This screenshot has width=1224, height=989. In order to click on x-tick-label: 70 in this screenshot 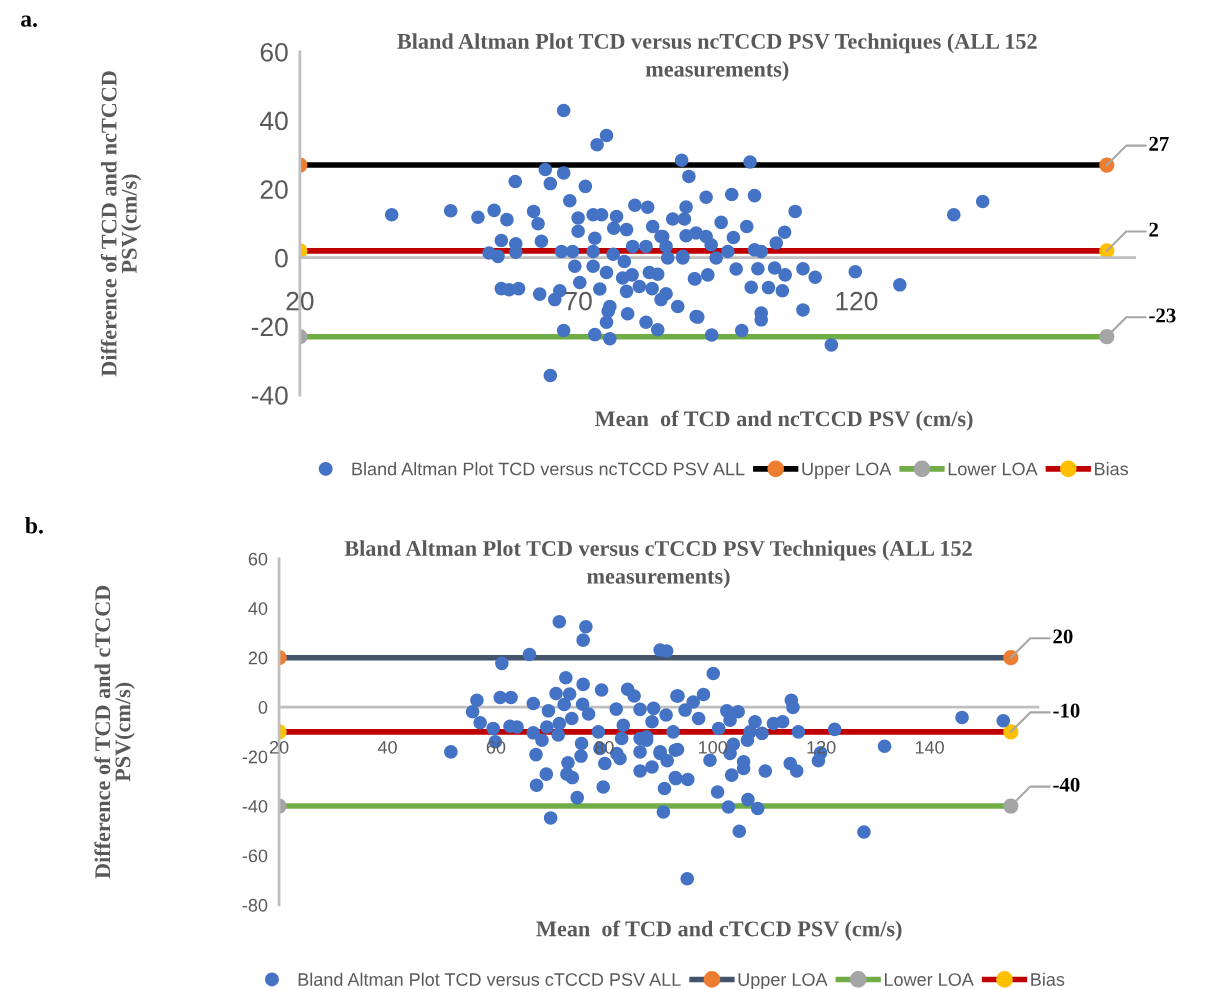, I will do `click(578, 301)`.